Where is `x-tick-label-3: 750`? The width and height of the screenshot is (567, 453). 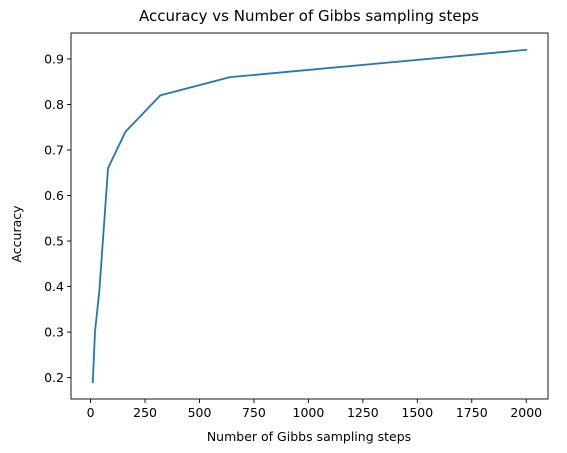
x-tick-label-3: 750 is located at coordinates (254, 412).